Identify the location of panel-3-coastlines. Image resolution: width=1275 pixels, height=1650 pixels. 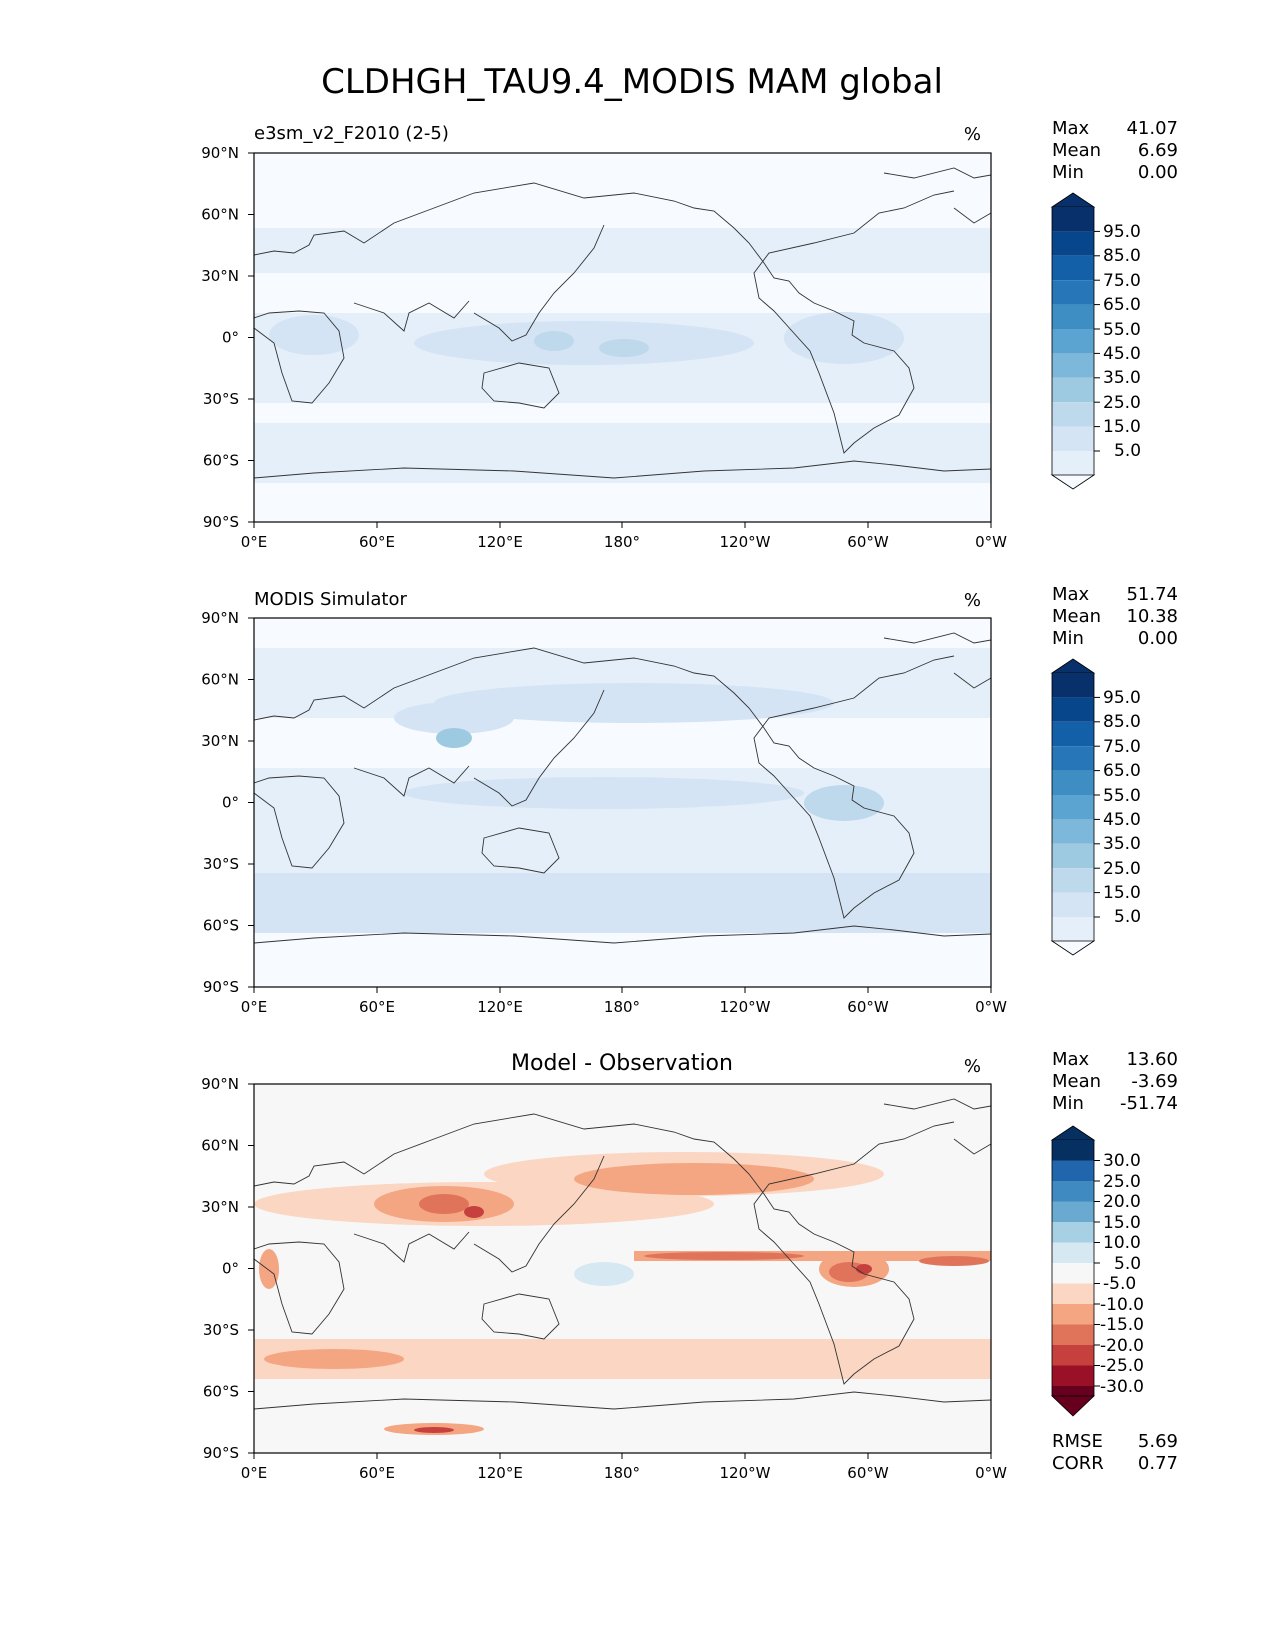
(622, 1254).